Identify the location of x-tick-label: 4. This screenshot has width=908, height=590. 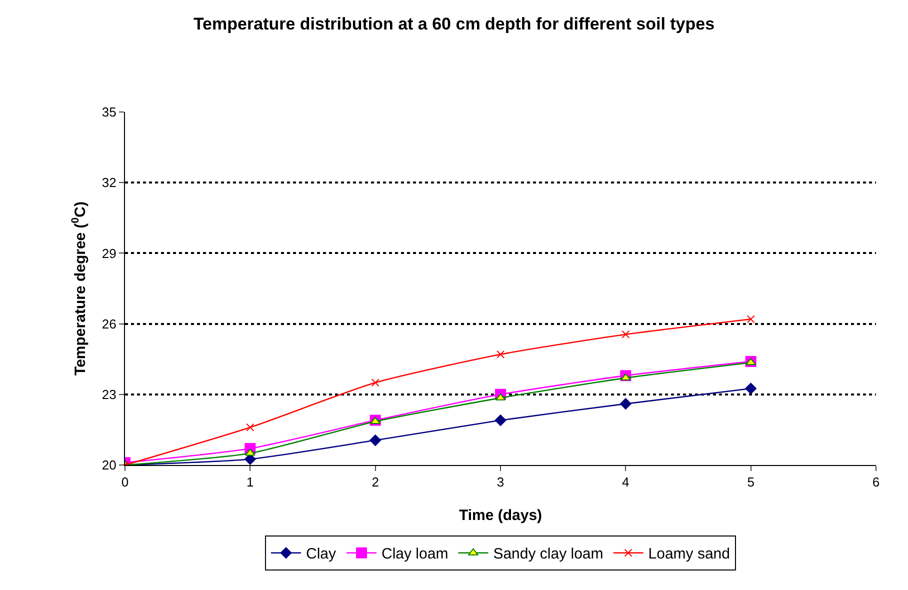
(626, 482).